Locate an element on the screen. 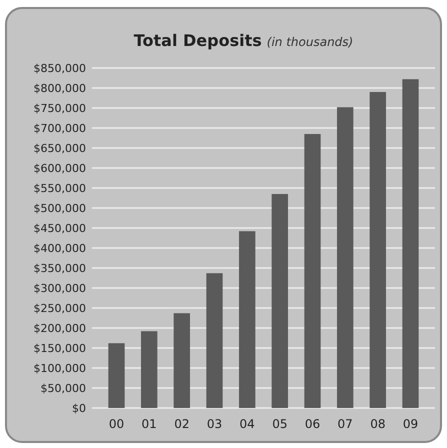 This screenshot has height=448, width=447. x-tick-label: 00 is located at coordinates (116, 424).